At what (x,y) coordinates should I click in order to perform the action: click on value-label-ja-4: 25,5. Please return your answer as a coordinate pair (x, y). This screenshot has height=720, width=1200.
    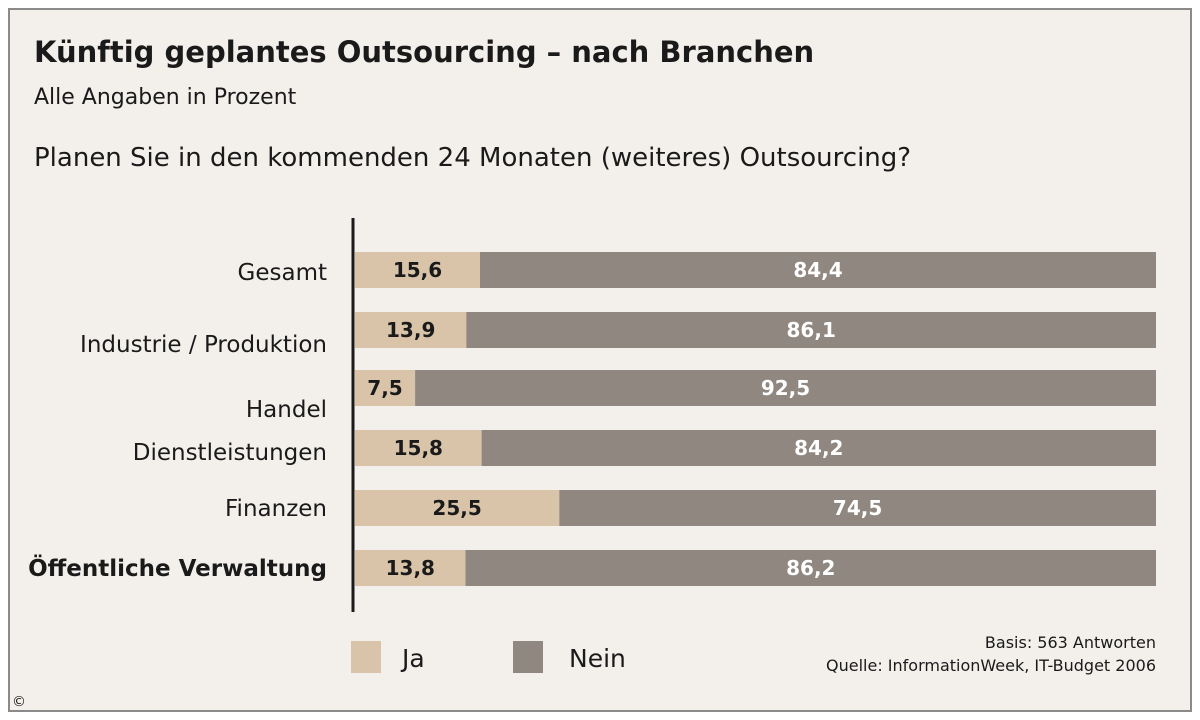
    Looking at the image, I should click on (456, 508).